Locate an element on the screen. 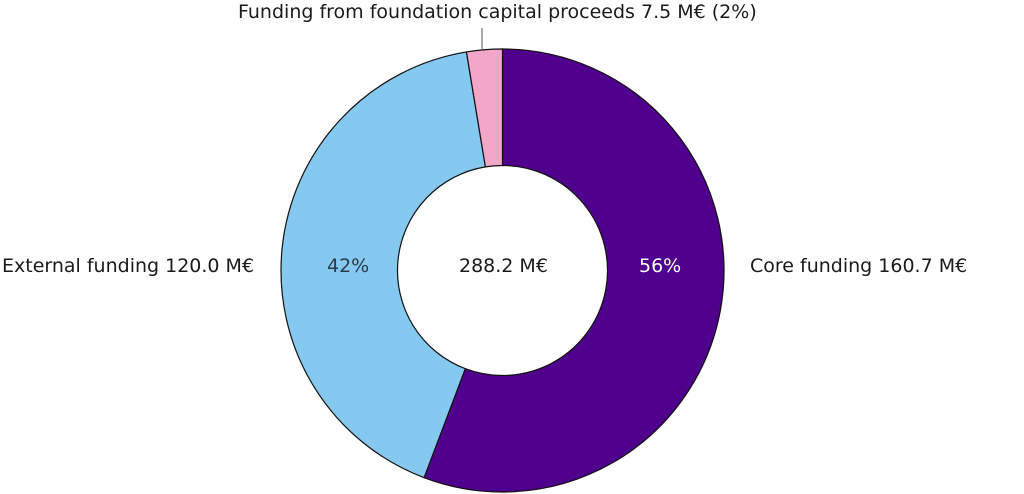 This screenshot has width=1024, height=494. label-external: External funding 120.0 M€ is located at coordinates (128, 266).